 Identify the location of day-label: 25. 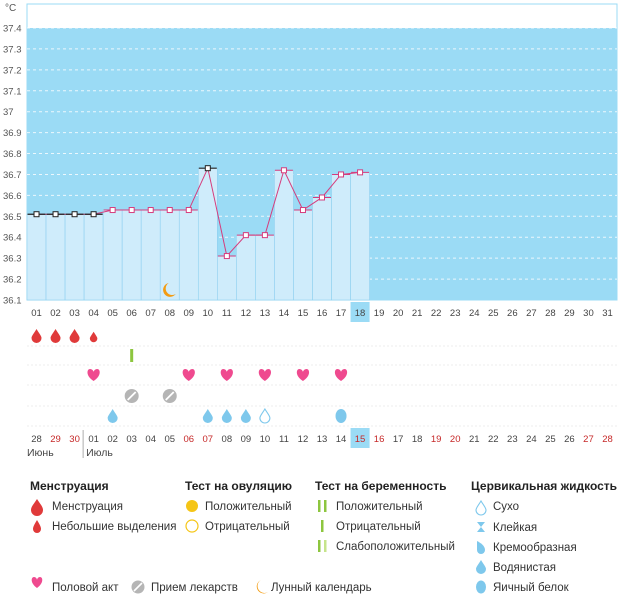
(493, 313).